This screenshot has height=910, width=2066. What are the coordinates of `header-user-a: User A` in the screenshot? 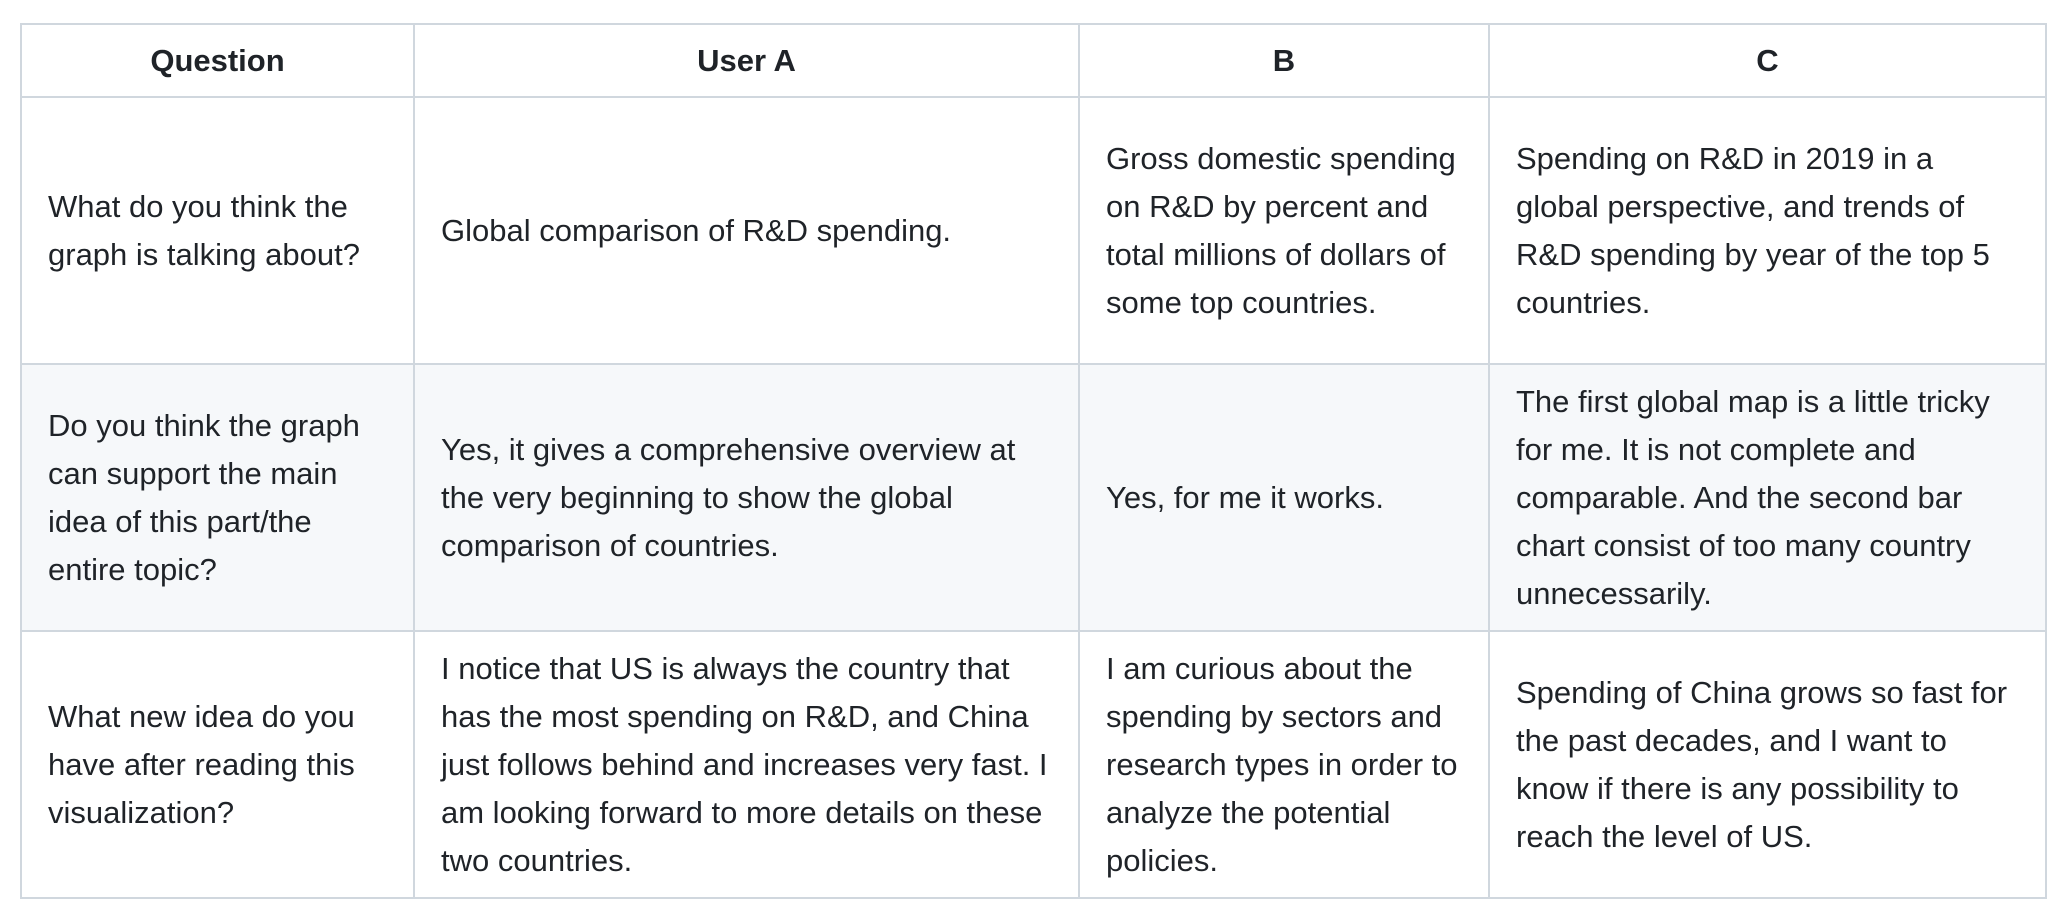 It's located at (746, 60).